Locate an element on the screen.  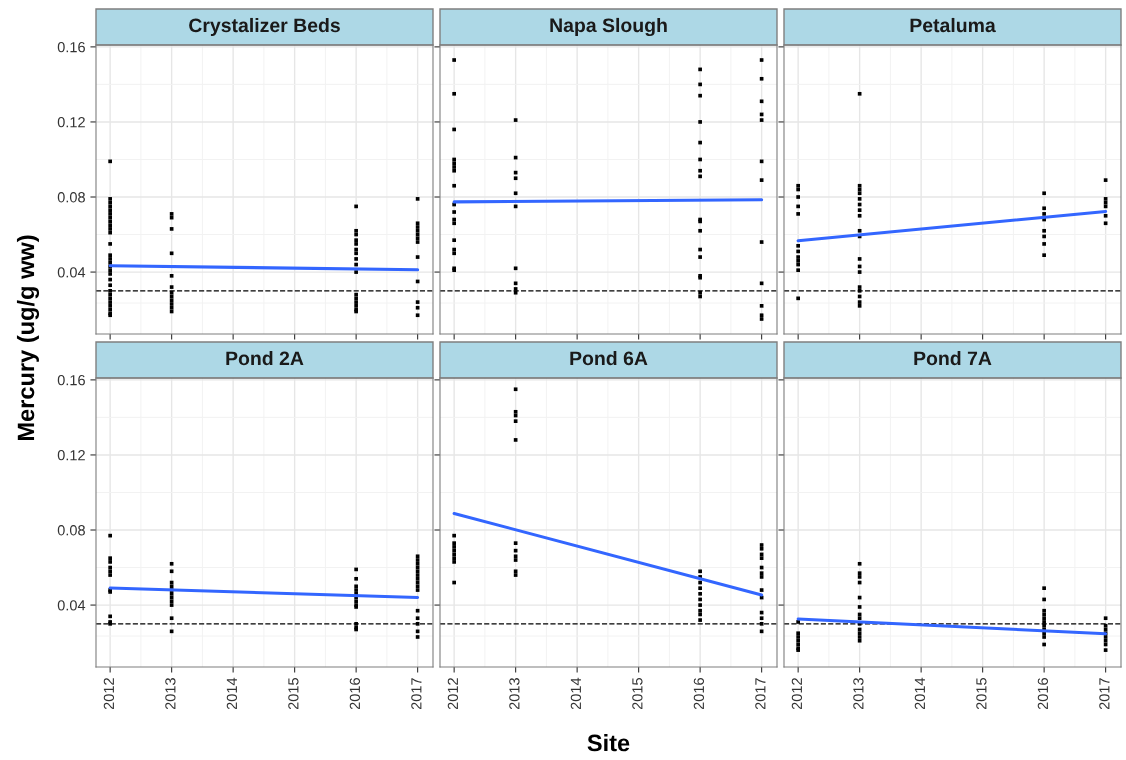
y-axis-title: Mercury (ug/g ww) is located at coordinates (28, 338).